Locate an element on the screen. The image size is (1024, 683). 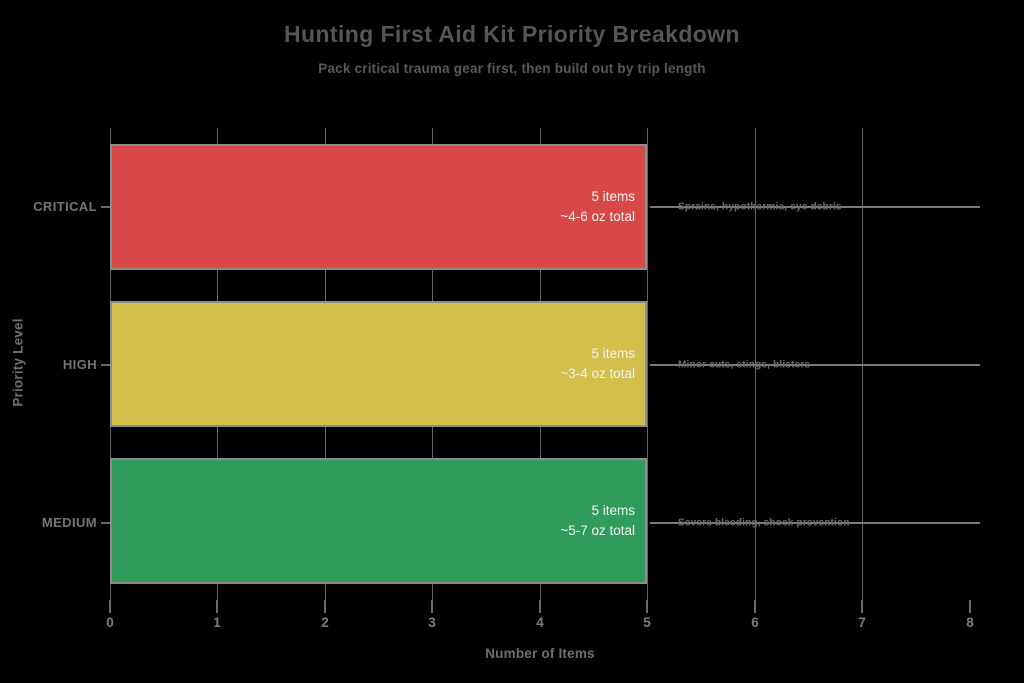
annotation-text-critical: Sprains, hypothermia, eye debris is located at coordinates (760, 207).